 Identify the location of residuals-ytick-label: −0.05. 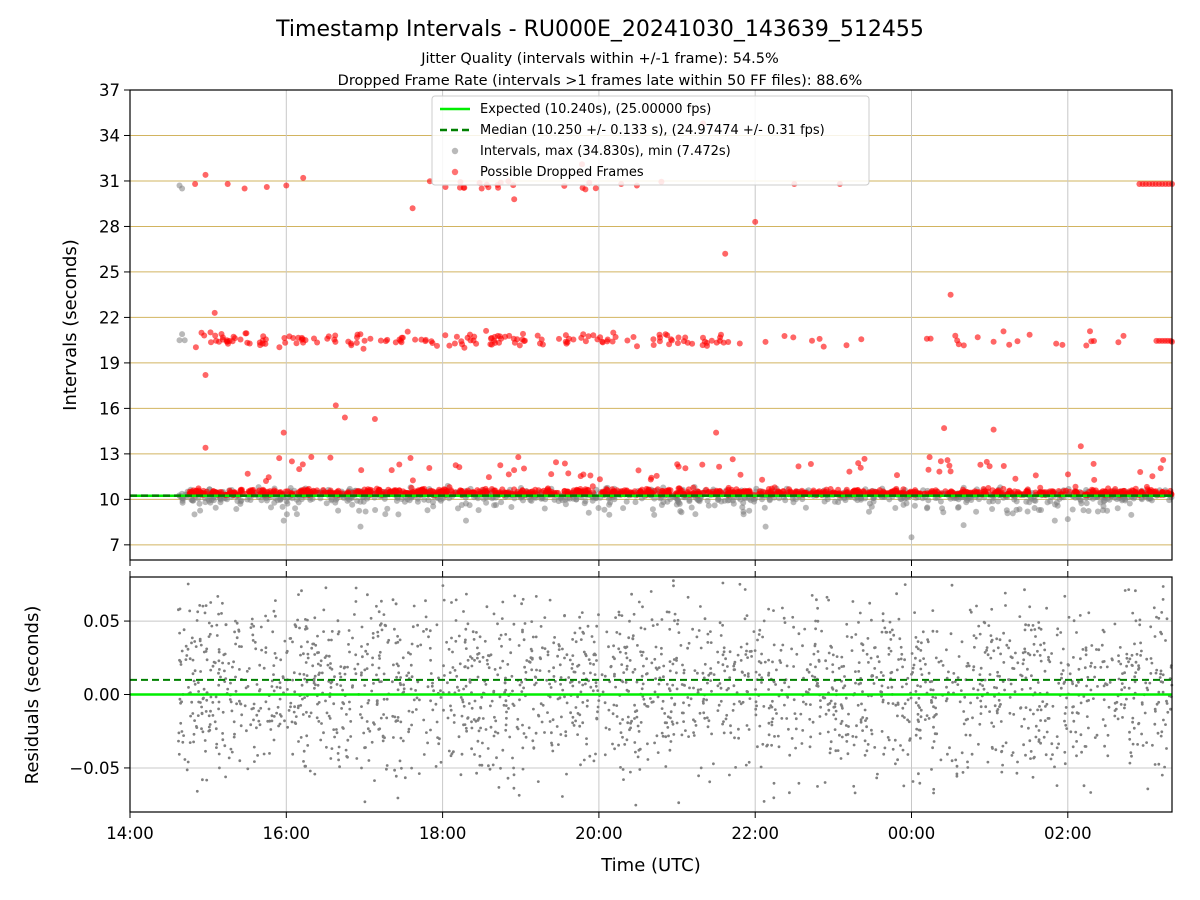
(94, 768).